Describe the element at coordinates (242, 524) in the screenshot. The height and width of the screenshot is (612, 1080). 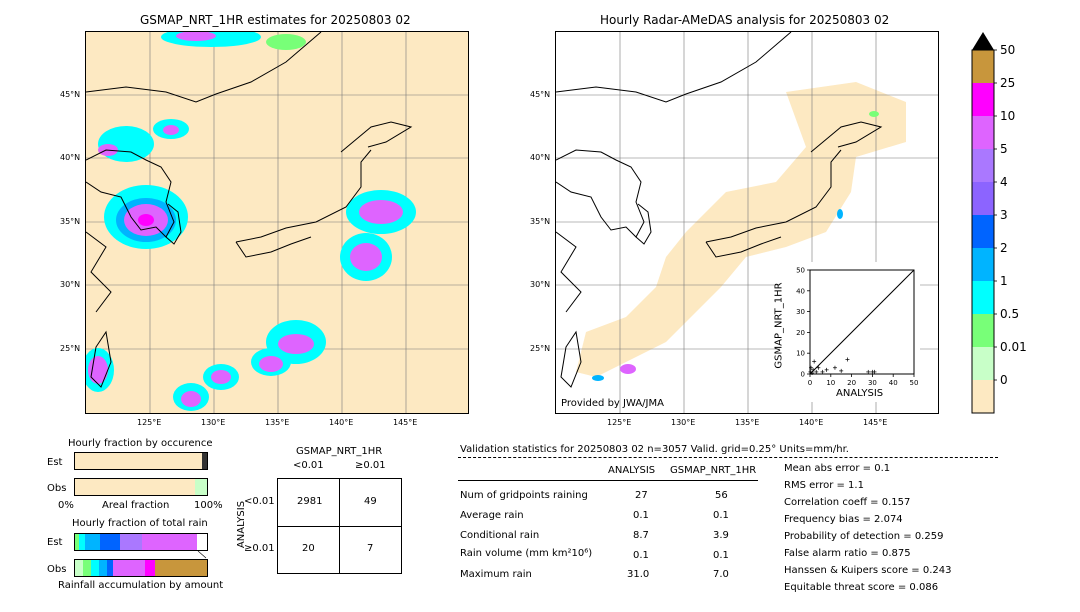
I see `contingency-row-axis: ANALYSIS` at that location.